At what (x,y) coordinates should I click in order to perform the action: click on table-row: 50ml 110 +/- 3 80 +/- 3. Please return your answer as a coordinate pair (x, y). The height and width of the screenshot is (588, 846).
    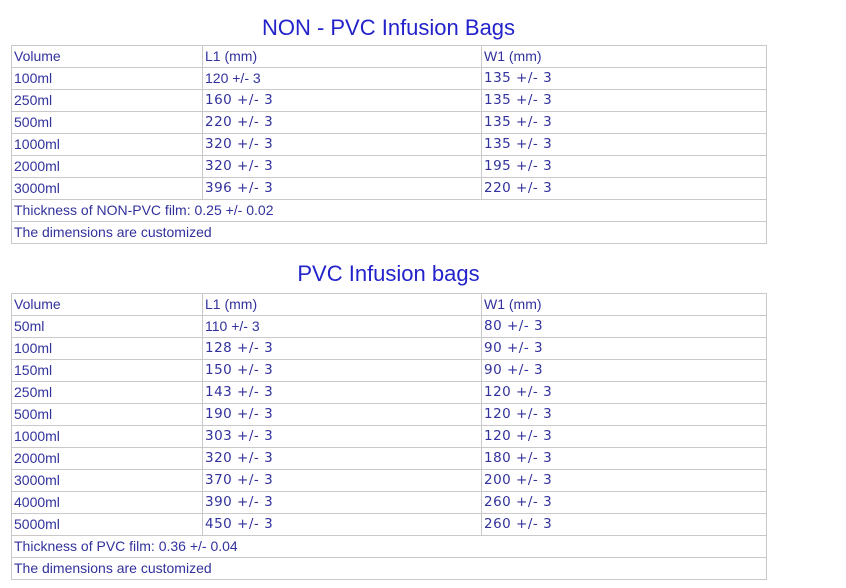
    Looking at the image, I should click on (389, 326).